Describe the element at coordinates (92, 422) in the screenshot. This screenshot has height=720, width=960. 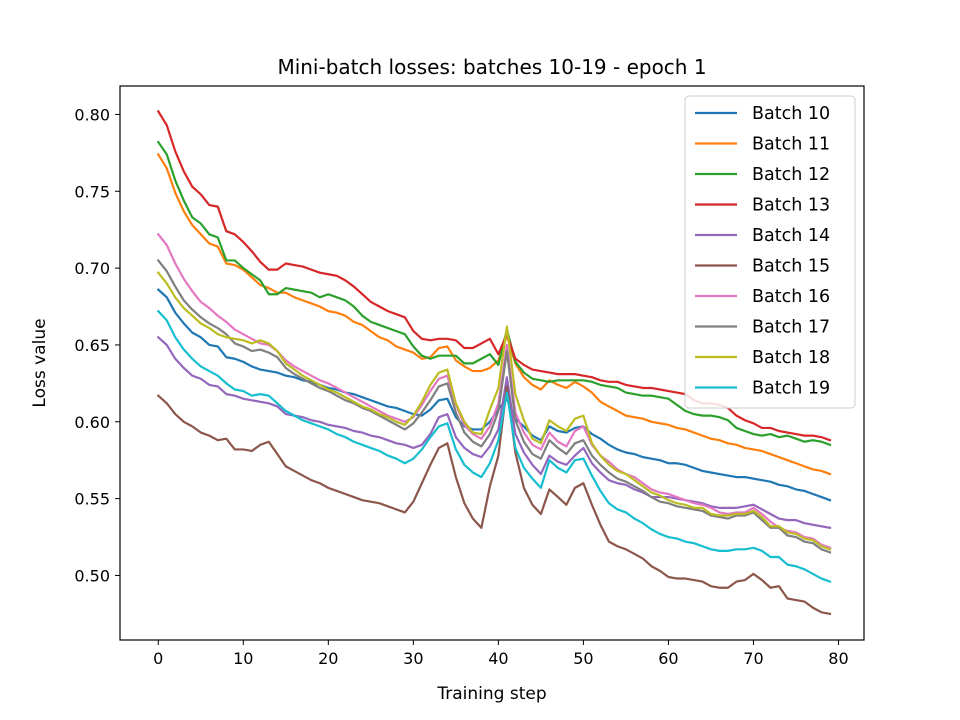
I see `y-tick-label: 0.60` at that location.